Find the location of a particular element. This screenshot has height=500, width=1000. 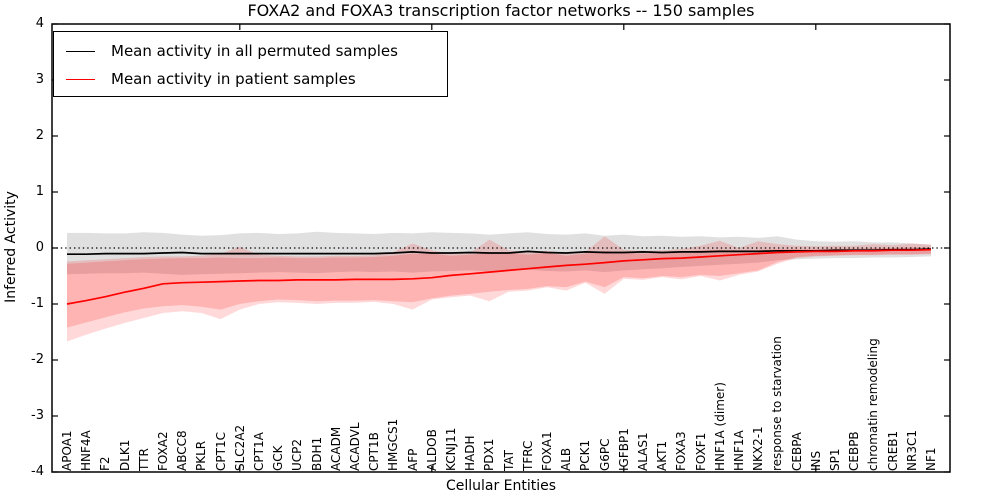

legend-item-patient: Mean activity in patient samples is located at coordinates (250, 79).